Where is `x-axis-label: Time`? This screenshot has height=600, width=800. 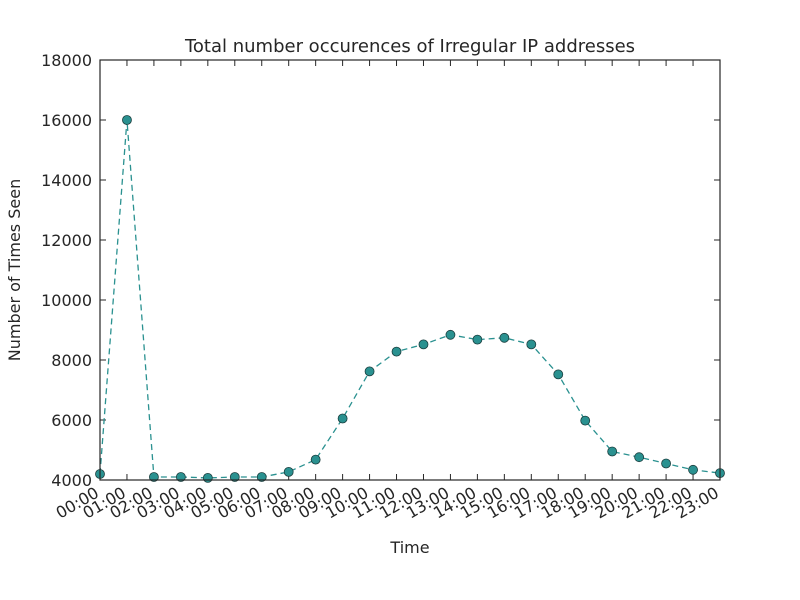 x-axis-label: Time is located at coordinates (409, 547).